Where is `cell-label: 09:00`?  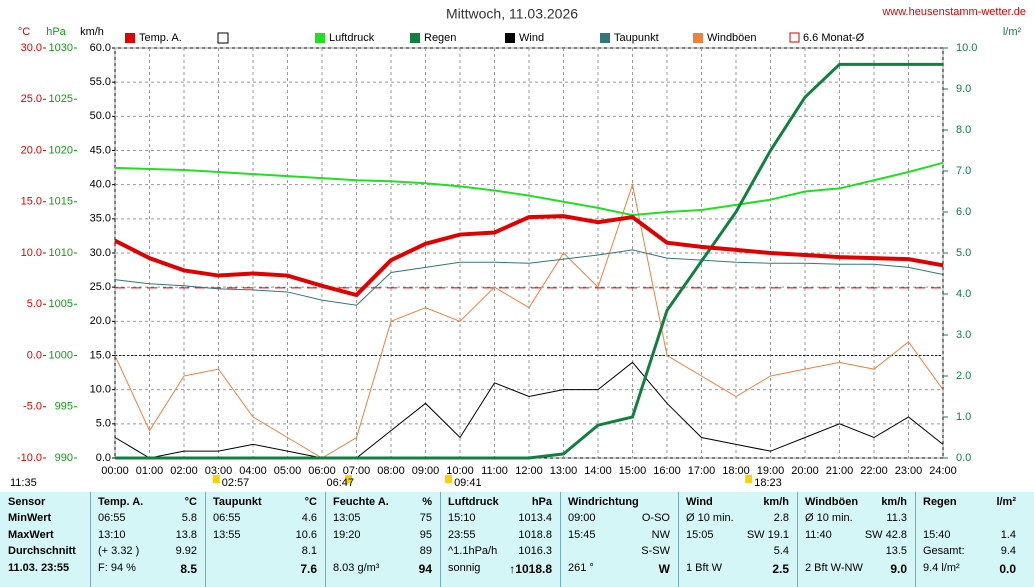
cell-label: 09:00 is located at coordinates (582, 518).